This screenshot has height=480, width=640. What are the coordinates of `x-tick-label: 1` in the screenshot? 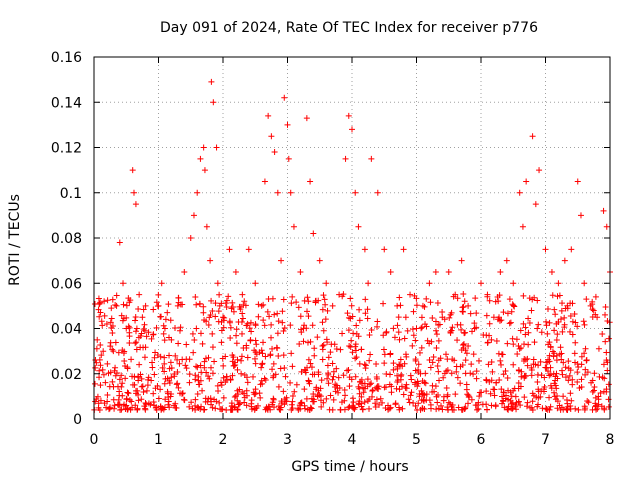 It's located at (158, 440).